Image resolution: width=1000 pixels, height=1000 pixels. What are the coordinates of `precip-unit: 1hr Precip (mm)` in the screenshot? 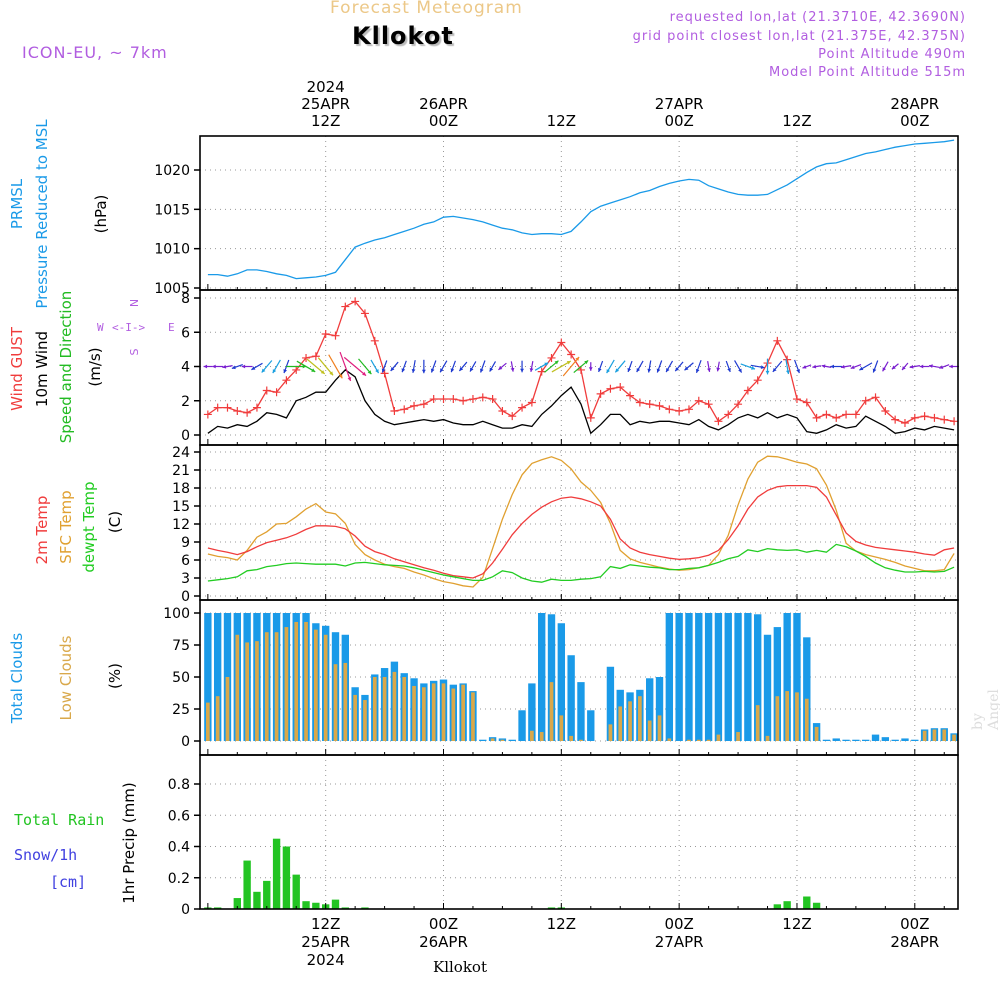 It's located at (129, 842).